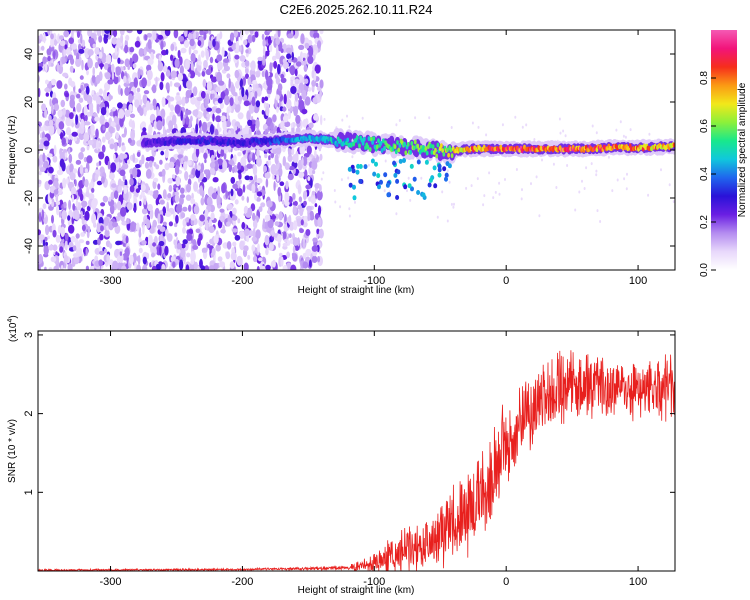  I want to click on snr-scale-label: (x104), so click(13, 328).